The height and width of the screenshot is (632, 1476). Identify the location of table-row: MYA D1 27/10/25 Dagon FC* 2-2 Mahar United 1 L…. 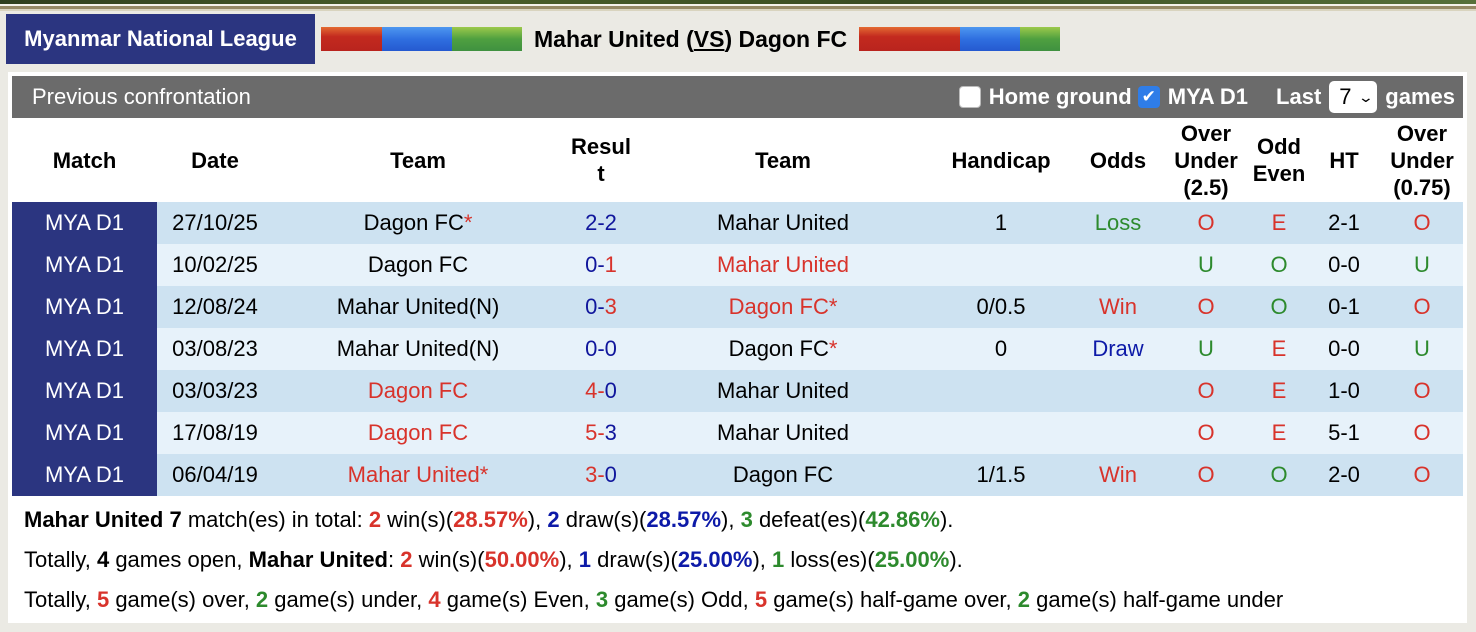
(737, 223).